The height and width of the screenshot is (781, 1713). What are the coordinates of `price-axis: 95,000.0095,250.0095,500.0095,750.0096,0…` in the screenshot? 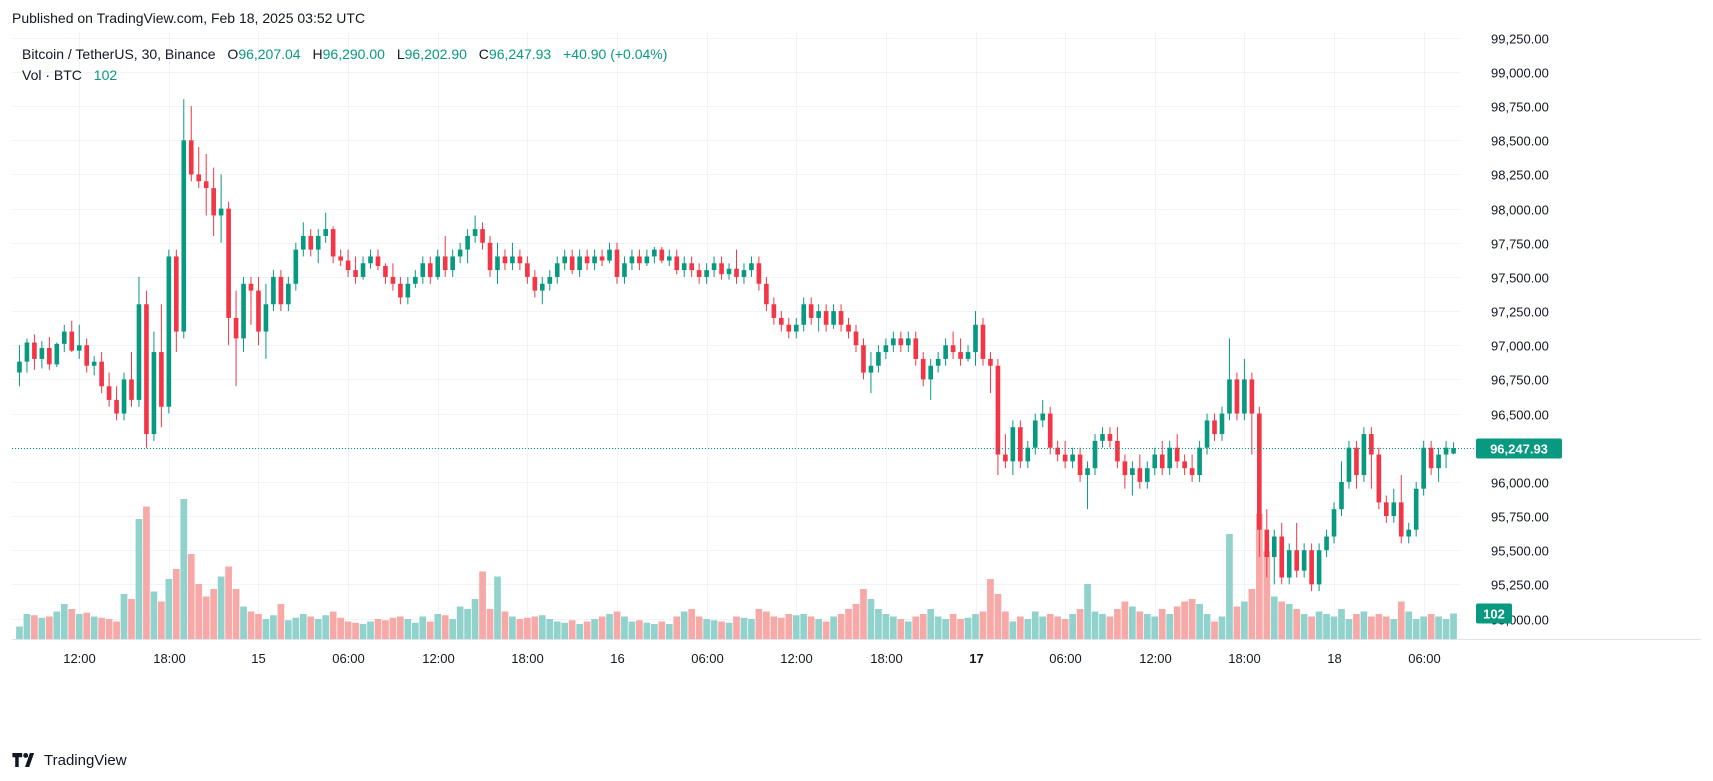 It's located at (1520, 330).